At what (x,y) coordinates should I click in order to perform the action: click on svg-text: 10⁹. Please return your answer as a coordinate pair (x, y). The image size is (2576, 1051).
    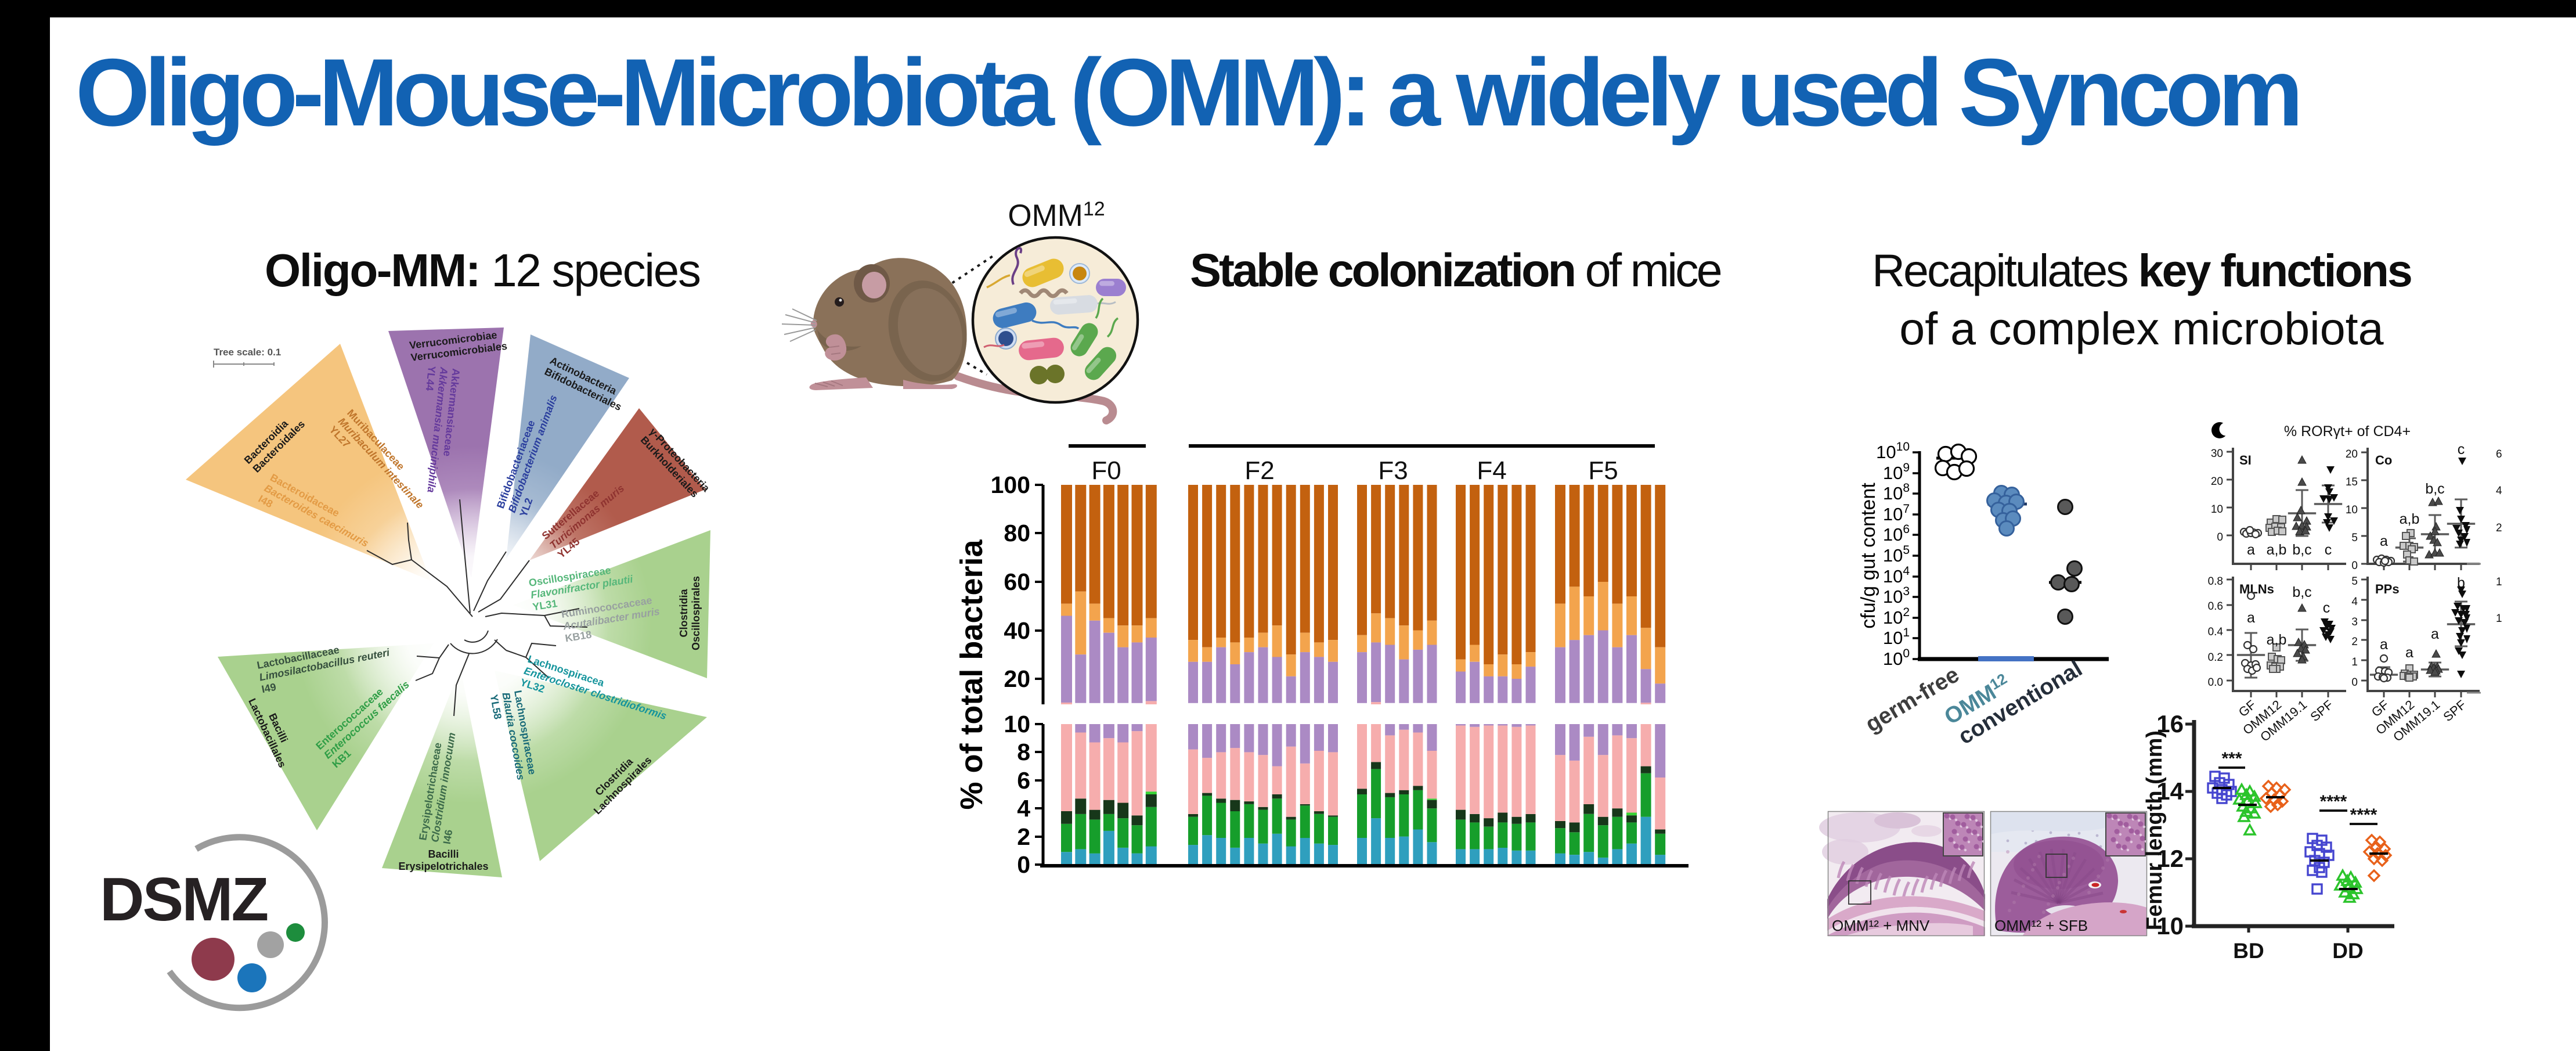
    Looking at the image, I should click on (1897, 472).